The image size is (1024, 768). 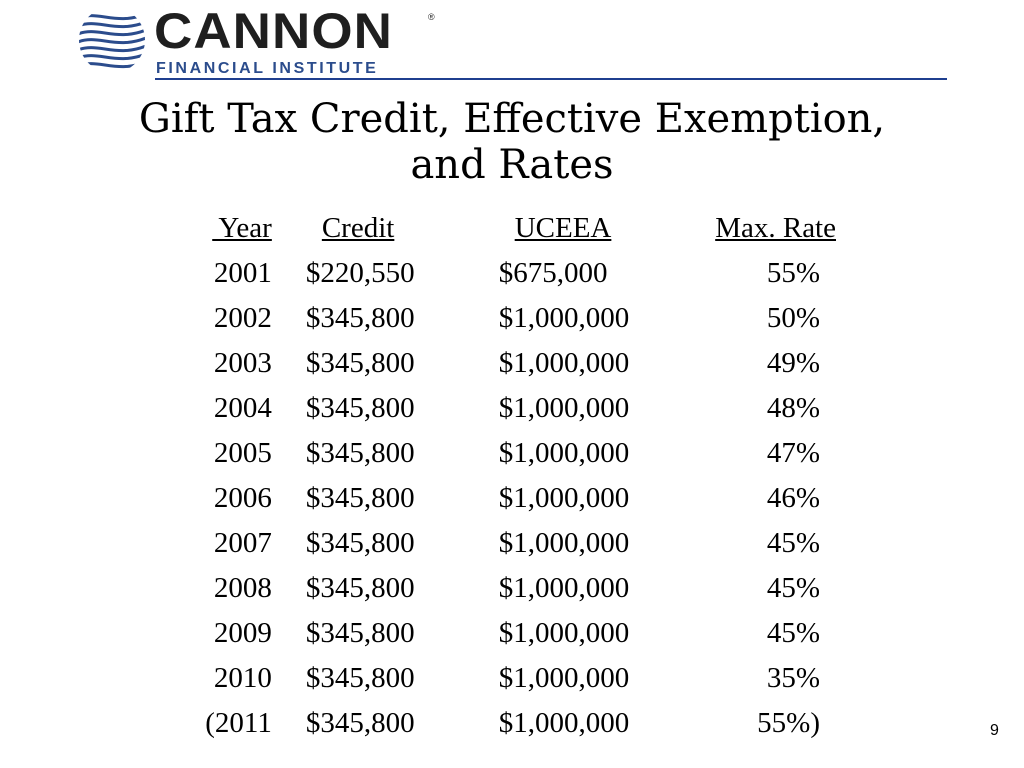 What do you see at coordinates (793, 273) in the screenshot?
I see `cell-max-rate: 55%` at bounding box center [793, 273].